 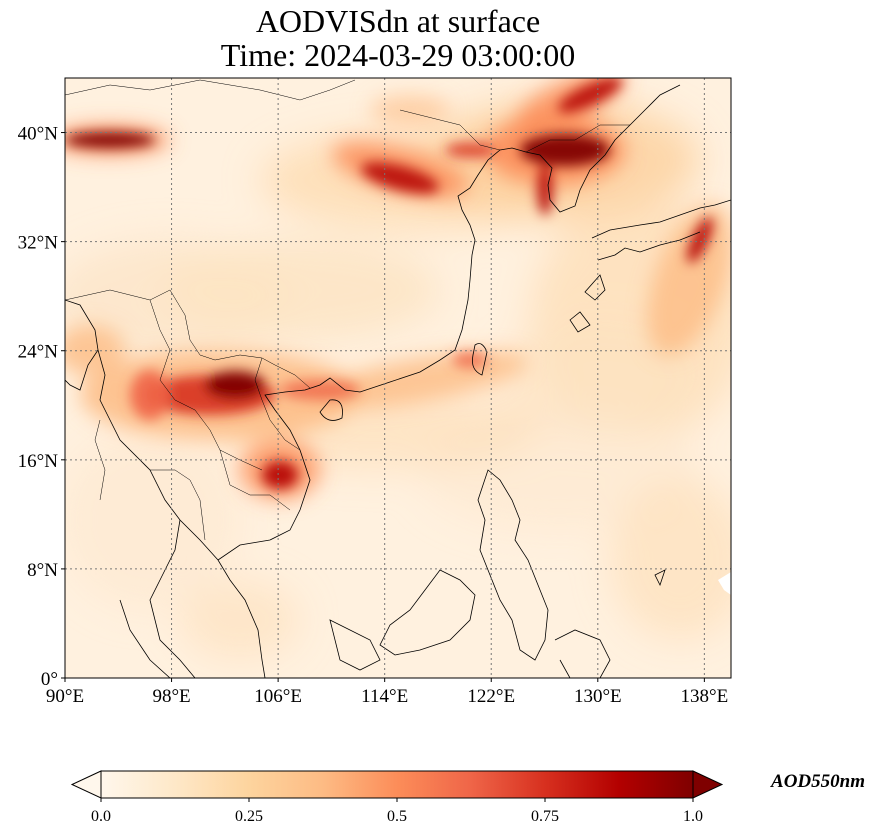 What do you see at coordinates (41, 407) in the screenshot?
I see `latitude-ticks: 0° 8°N 16°N 24°N 32°N 40°N` at bounding box center [41, 407].